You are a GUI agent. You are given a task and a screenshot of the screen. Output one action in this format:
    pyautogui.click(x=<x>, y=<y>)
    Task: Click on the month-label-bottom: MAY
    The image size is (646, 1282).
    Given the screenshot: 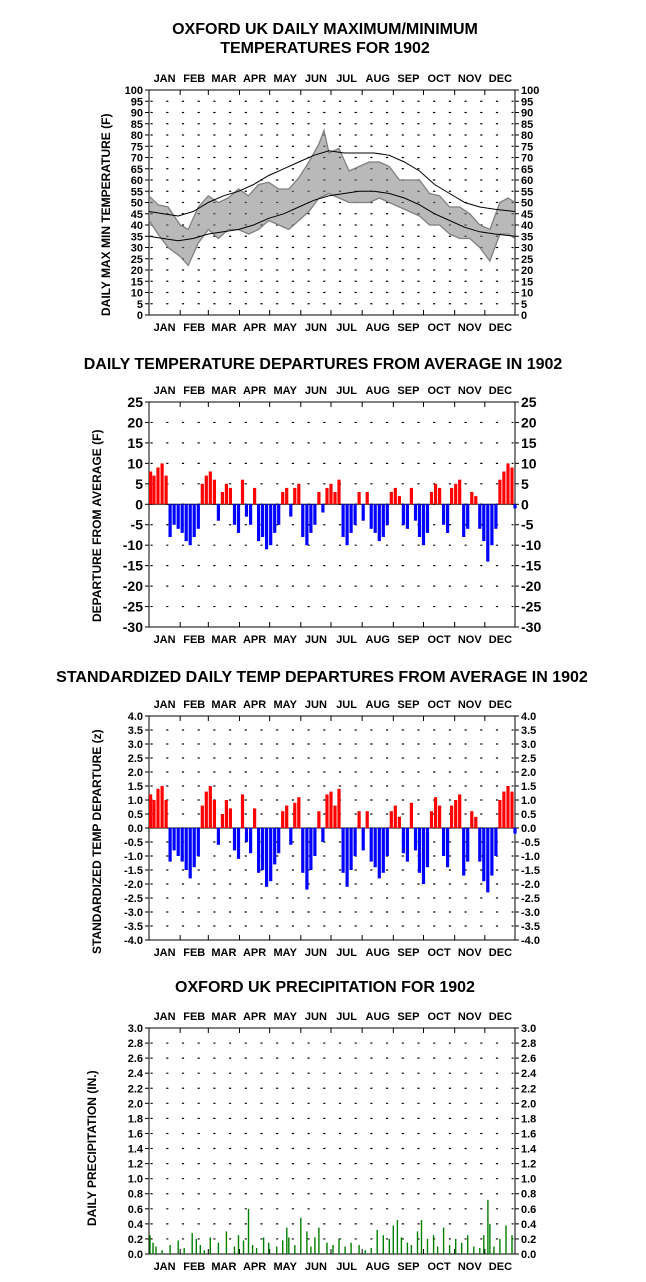 What is the action you would take?
    pyautogui.click(x=286, y=328)
    